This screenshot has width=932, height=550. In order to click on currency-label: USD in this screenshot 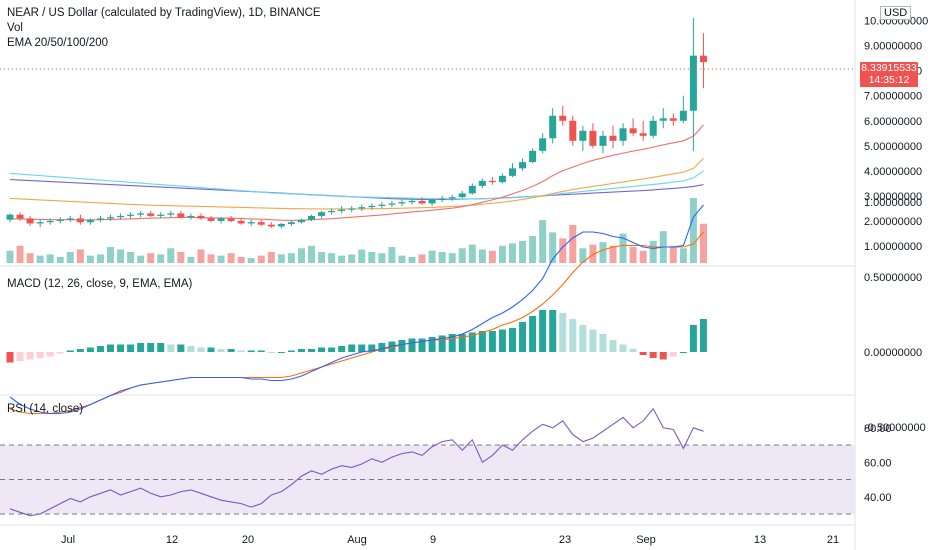, I will do `click(896, 13)`.